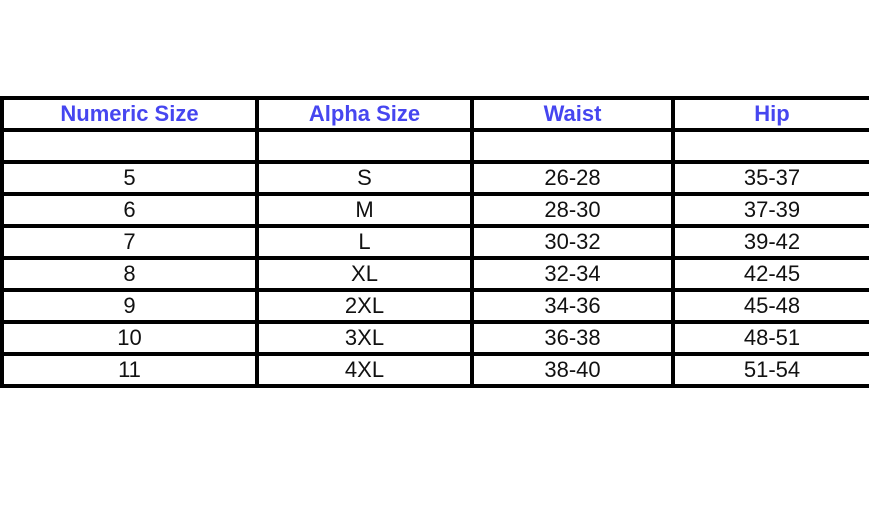  Describe the element at coordinates (364, 178) in the screenshot. I see `cell-alpha-size: S` at that location.